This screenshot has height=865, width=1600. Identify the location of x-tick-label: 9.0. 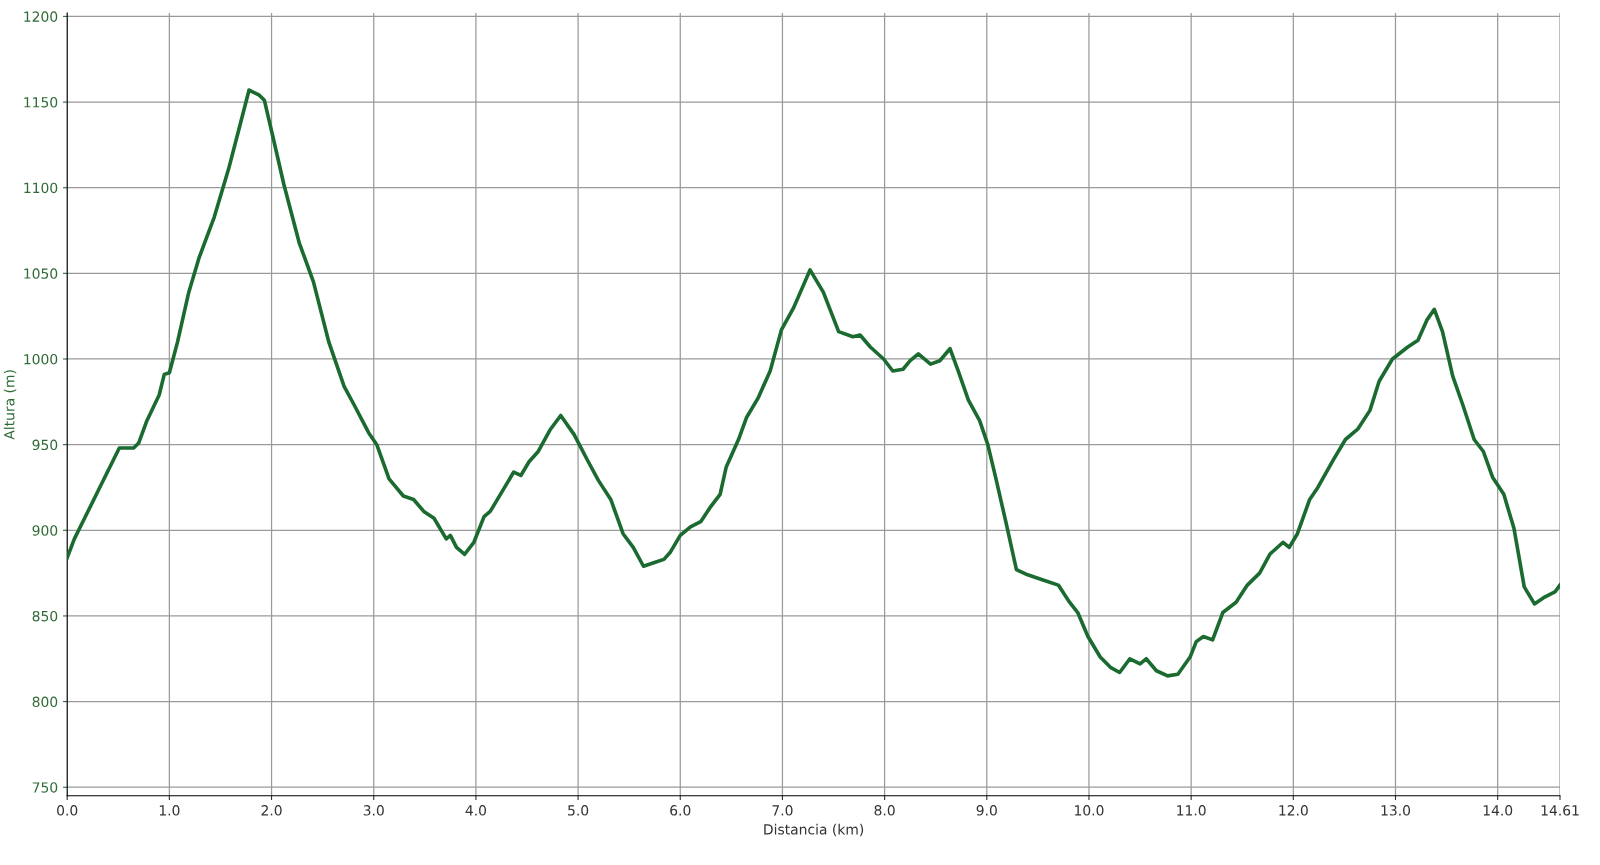
(986, 810).